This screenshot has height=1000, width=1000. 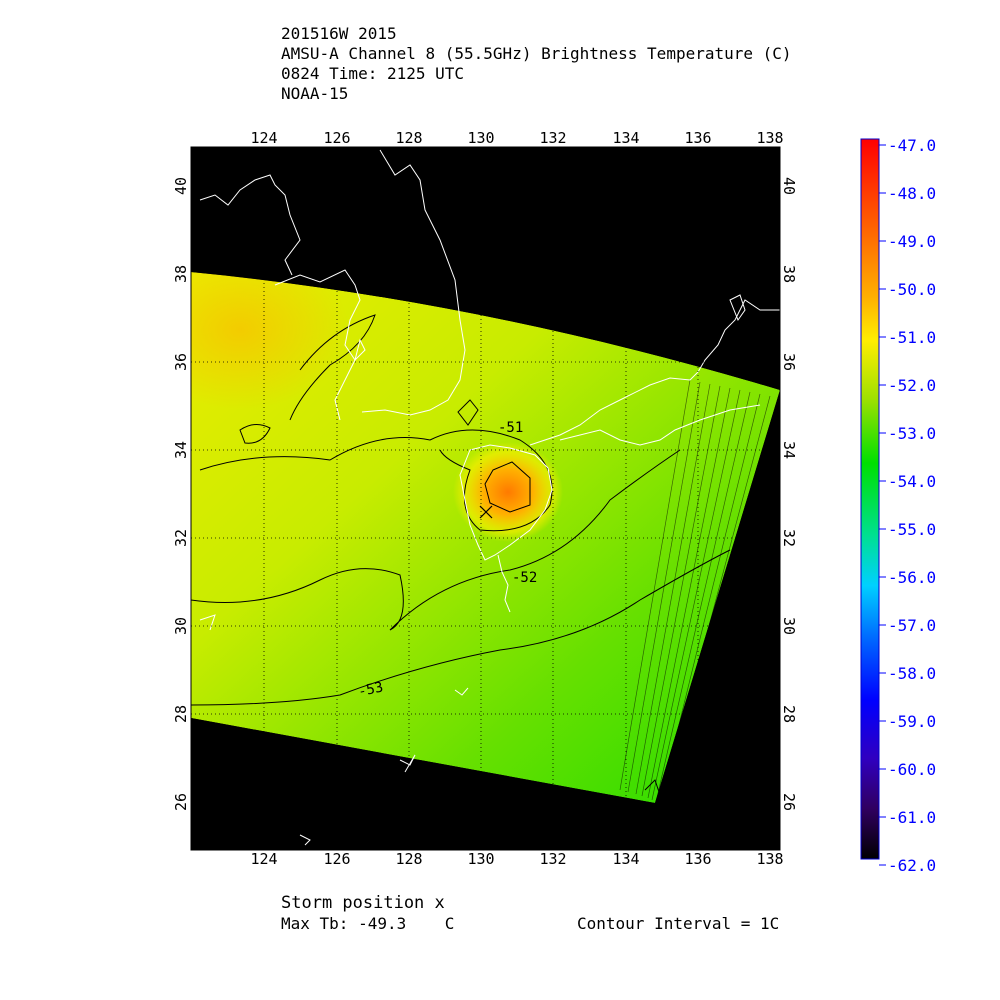 I want to click on colorbar-ticks, so click(x=882, y=505).